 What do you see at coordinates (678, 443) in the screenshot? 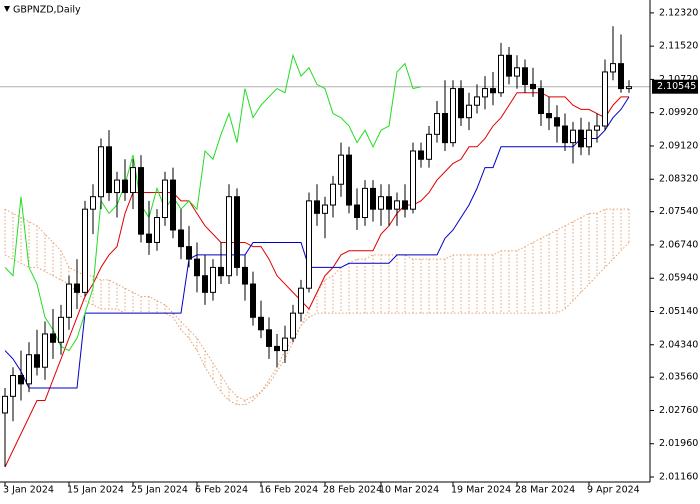
I see `y-tick-label: 2.01960` at bounding box center [678, 443].